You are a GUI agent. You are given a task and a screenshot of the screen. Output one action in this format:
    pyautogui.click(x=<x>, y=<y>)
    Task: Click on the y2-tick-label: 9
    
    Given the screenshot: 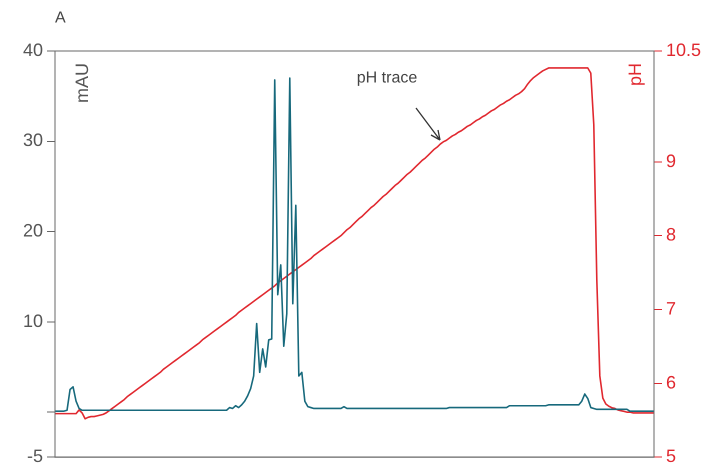 What is the action you would take?
    pyautogui.click(x=671, y=160)
    